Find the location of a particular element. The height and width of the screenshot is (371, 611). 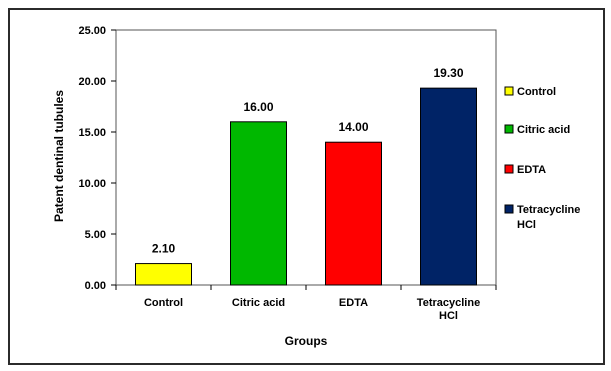

legend-label: EDTA is located at coordinates (531, 170).